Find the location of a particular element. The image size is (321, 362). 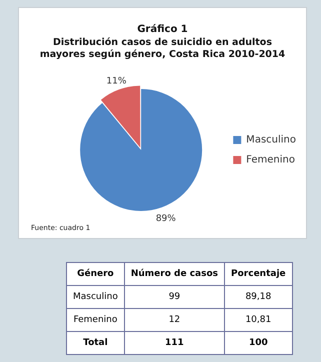

text: Femenino is located at coordinates (95, 320).